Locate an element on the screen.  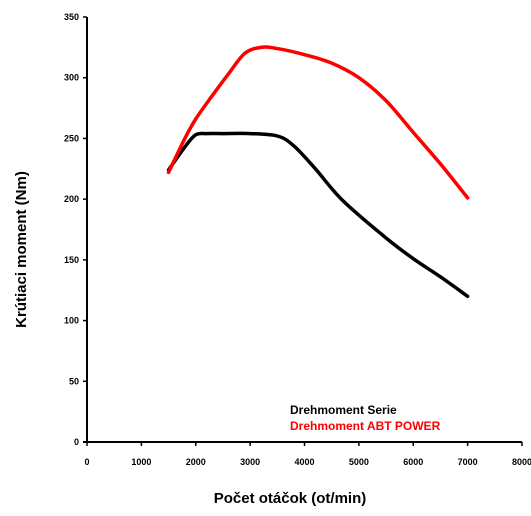
x-ticks: 0 1000 2000 3000 4000 5000 6000 7000 8000 is located at coordinates (307, 454).